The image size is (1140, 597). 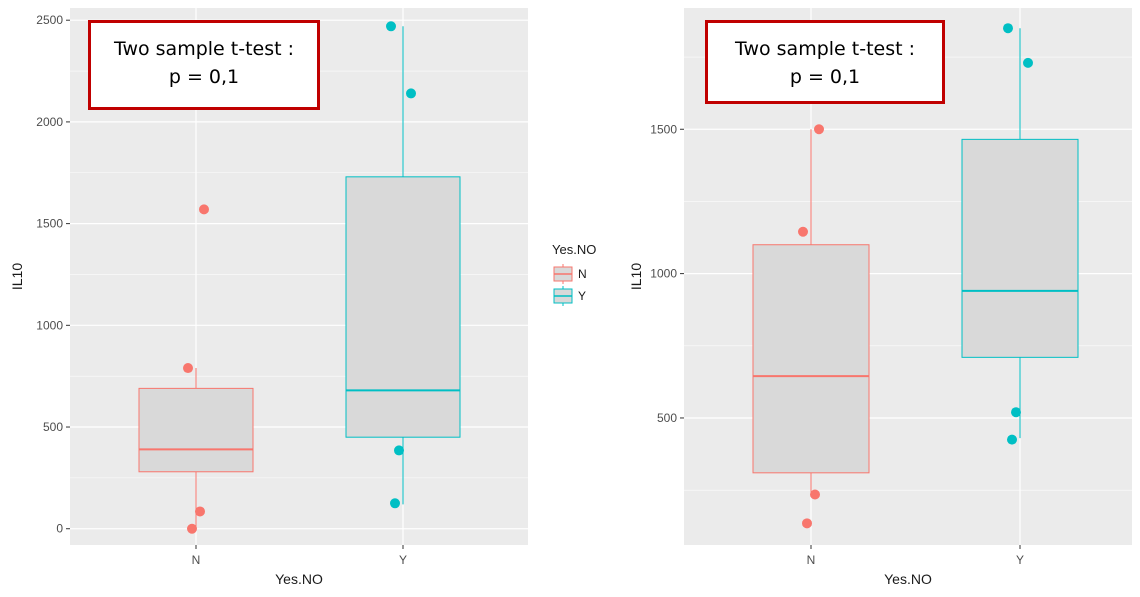 What do you see at coordinates (825, 62) in the screenshot?
I see `t-test-annotation-right: Two sample t-test : p = 0,1` at bounding box center [825, 62].